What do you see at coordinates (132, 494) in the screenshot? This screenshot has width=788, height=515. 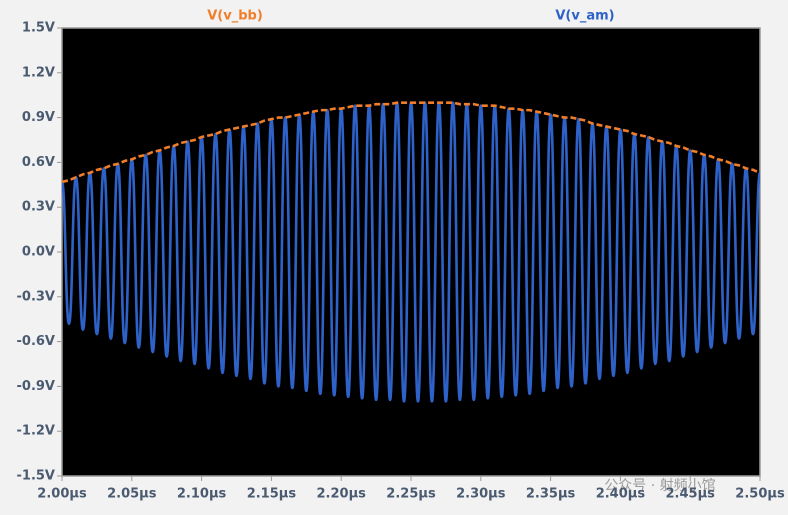 I see `x-tick-label: 2.05µs` at bounding box center [132, 494].